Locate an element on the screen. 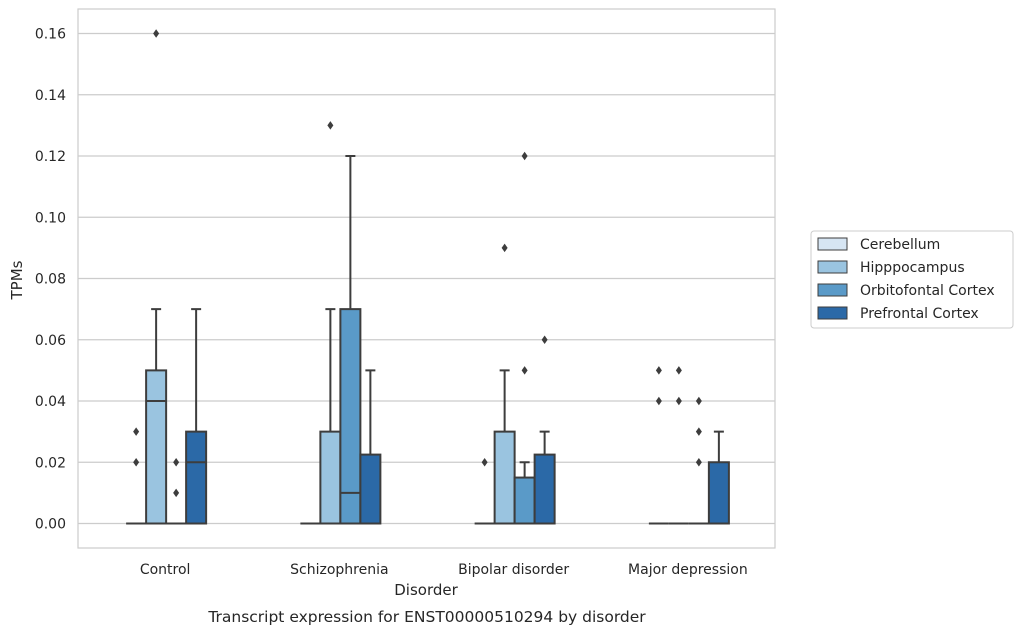  y-tick-label: 0.10 is located at coordinates (50, 218).